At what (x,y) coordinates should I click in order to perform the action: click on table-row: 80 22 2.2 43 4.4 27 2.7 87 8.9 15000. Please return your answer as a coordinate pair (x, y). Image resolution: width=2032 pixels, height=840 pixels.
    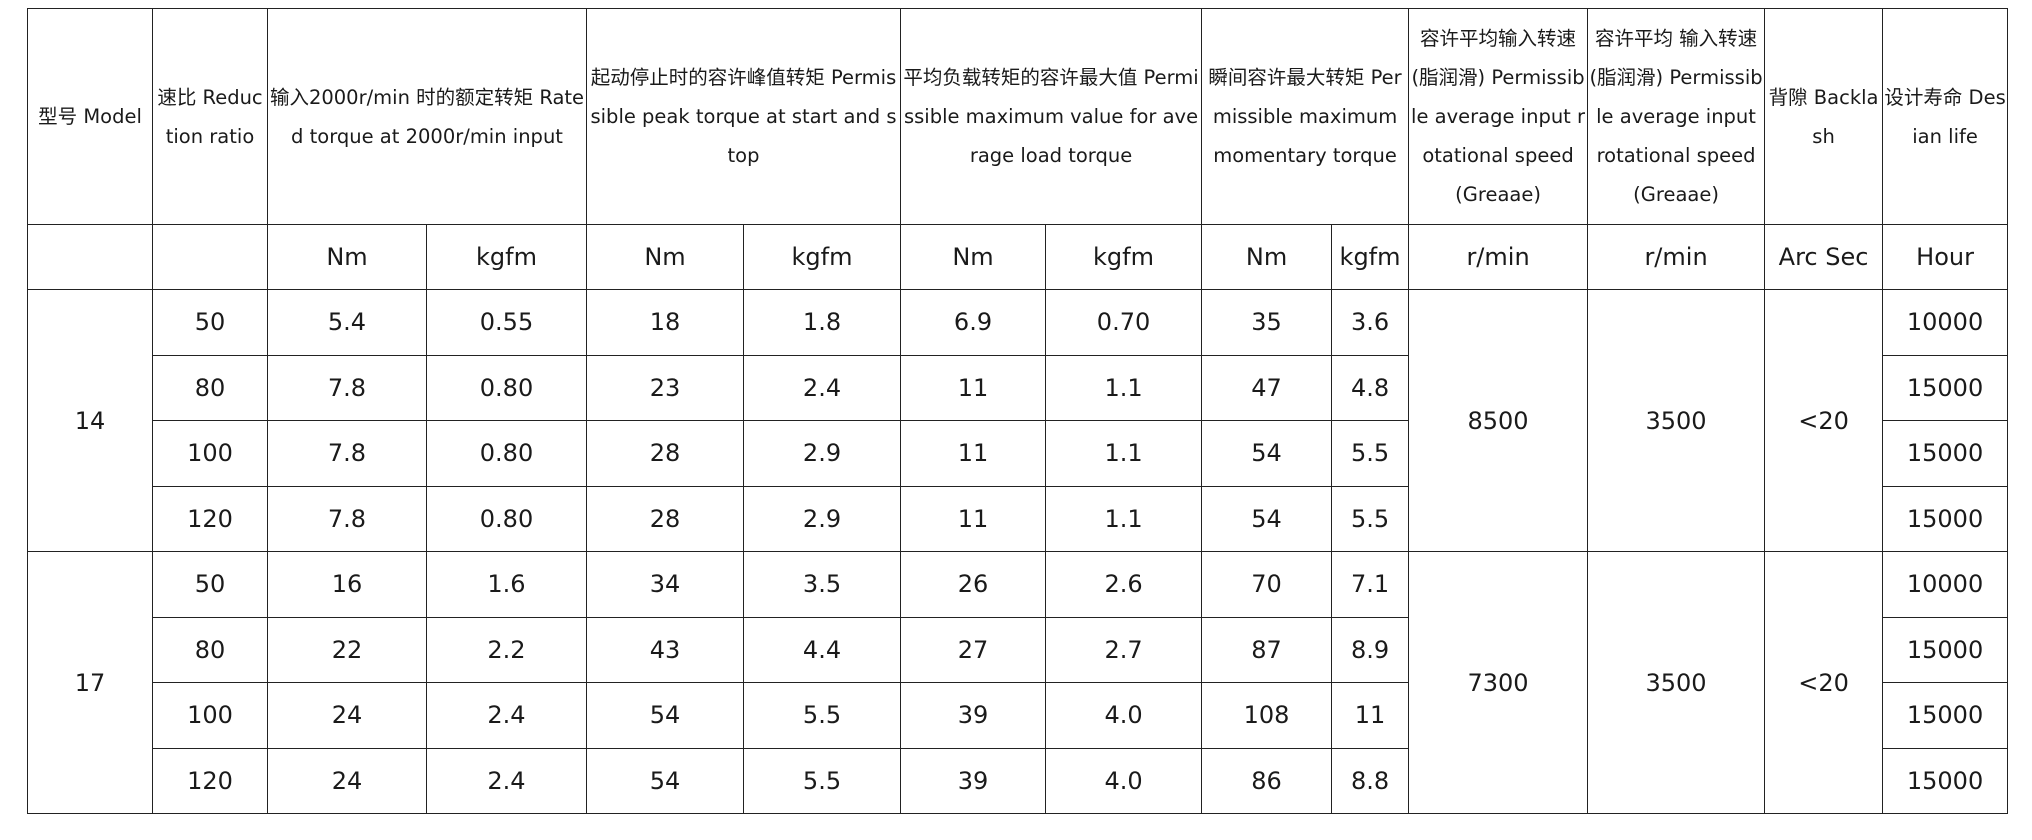
    Looking at the image, I should click on (1018, 649).